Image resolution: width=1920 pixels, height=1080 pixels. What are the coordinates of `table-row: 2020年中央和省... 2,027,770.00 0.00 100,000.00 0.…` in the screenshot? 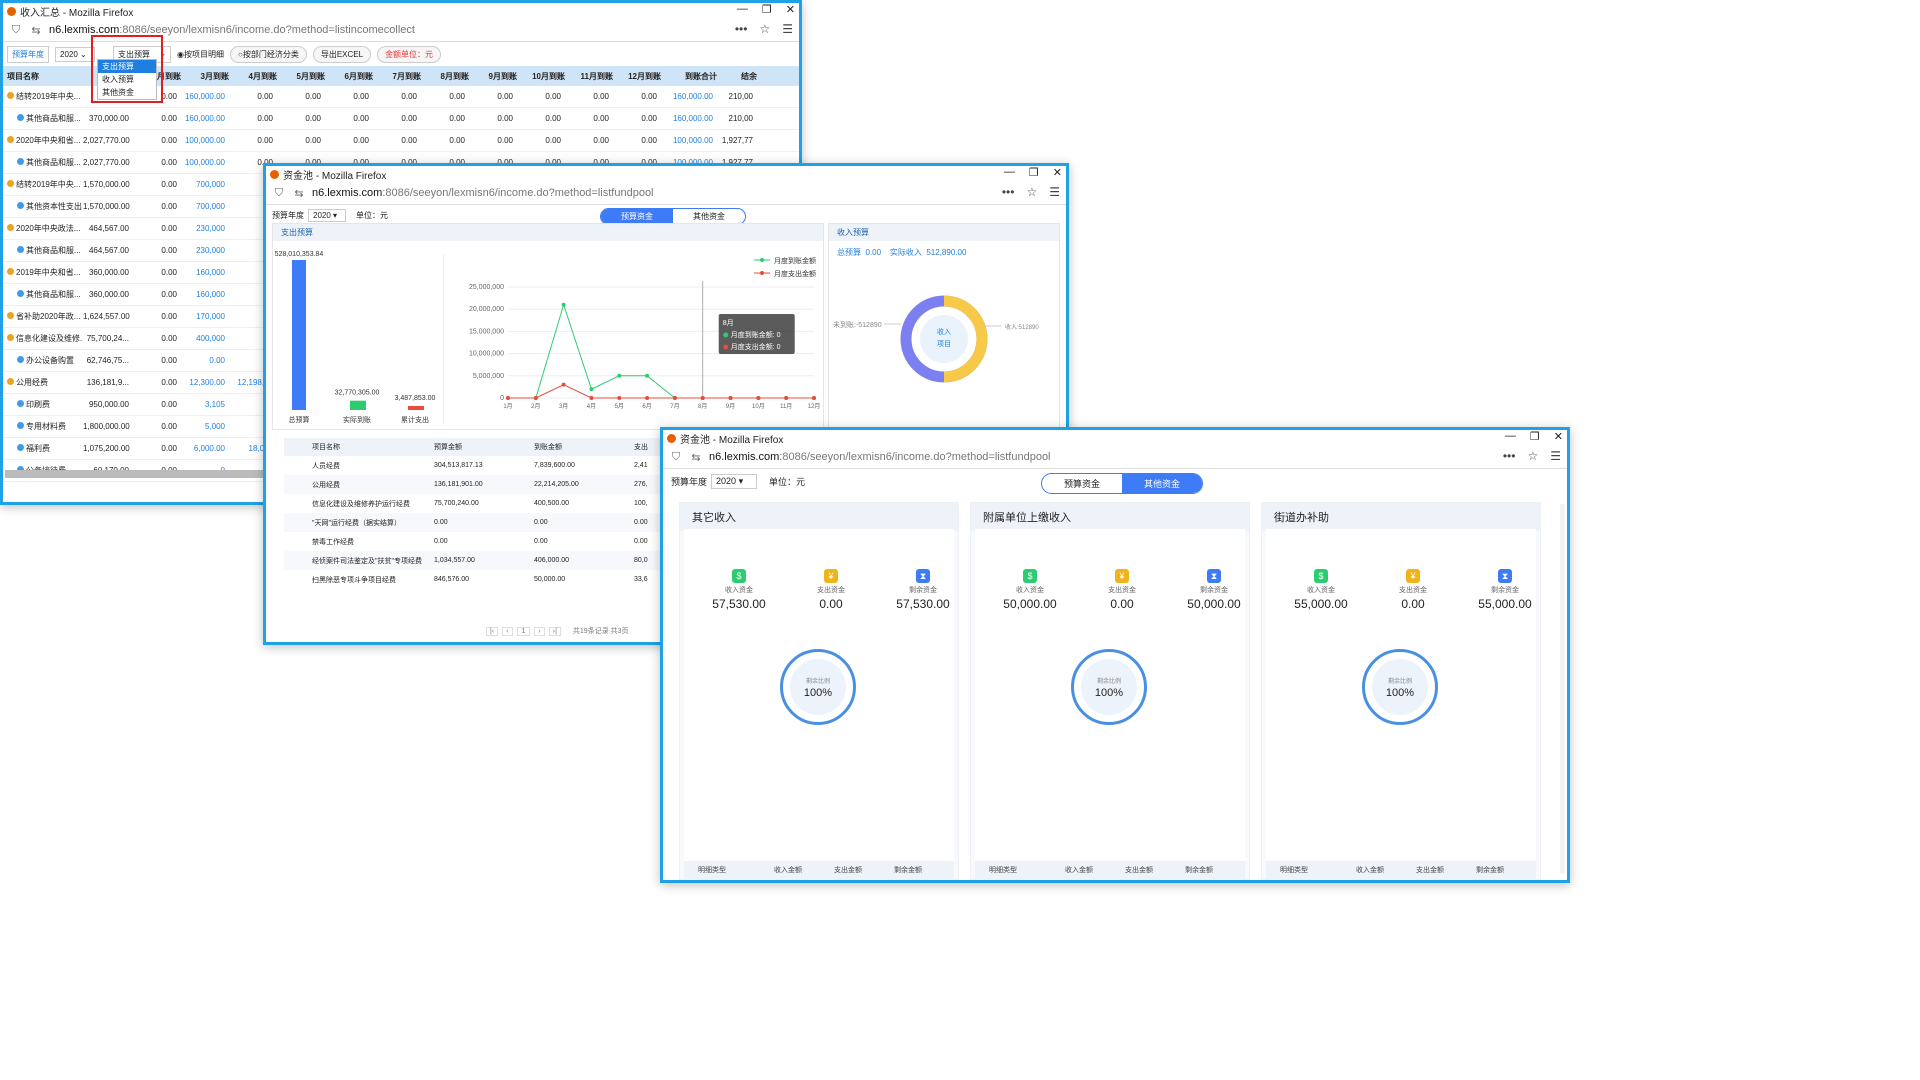 It's located at (401, 141).